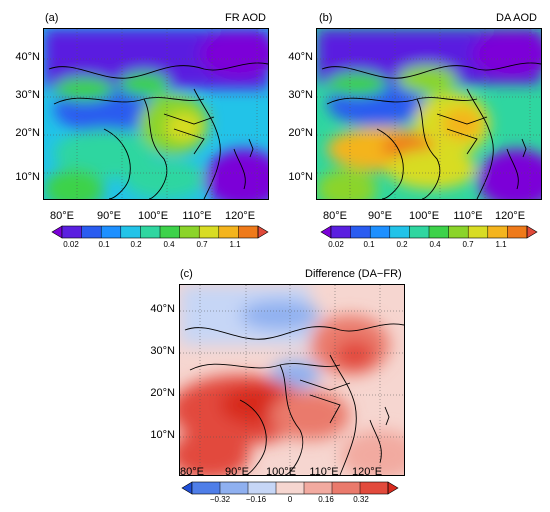 The image size is (550, 512). What do you see at coordinates (326, 18) in the screenshot?
I see `panel-tag: (b)` at bounding box center [326, 18].